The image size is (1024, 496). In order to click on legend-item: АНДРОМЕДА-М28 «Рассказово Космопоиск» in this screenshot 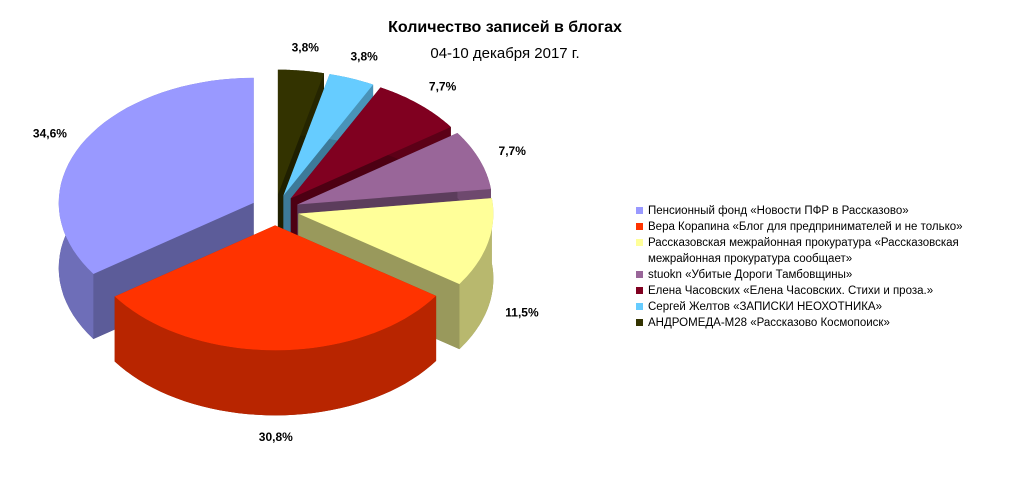, I will do `click(826, 323)`.